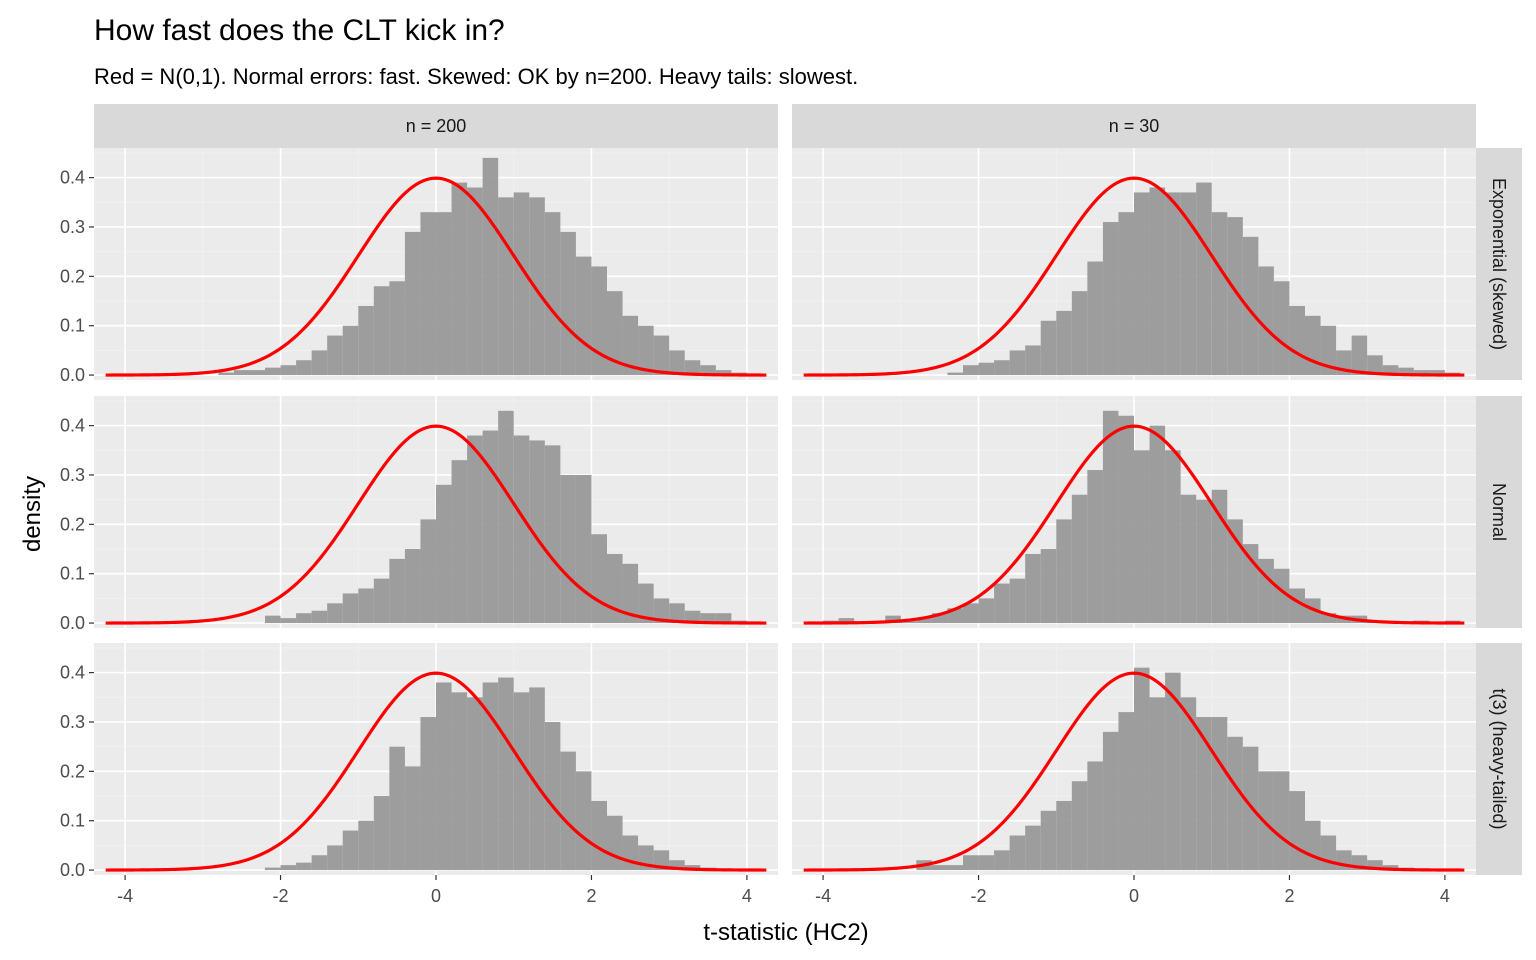 The image size is (1536, 960). What do you see at coordinates (32, 514) in the screenshot?
I see `y-axis-title: density` at bounding box center [32, 514].